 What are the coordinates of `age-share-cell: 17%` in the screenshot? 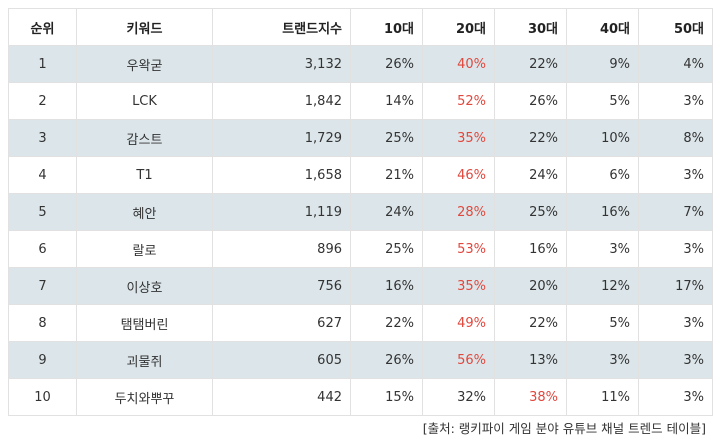 It's located at (675, 286).